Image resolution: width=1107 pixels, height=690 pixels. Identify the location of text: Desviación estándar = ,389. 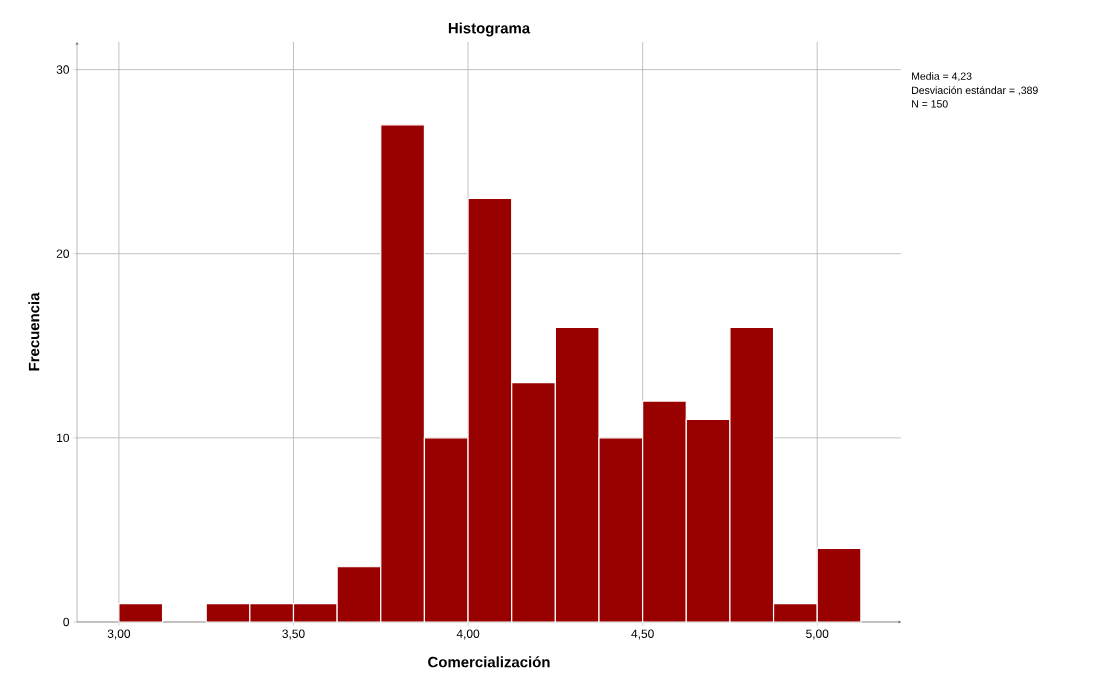
(975, 91).